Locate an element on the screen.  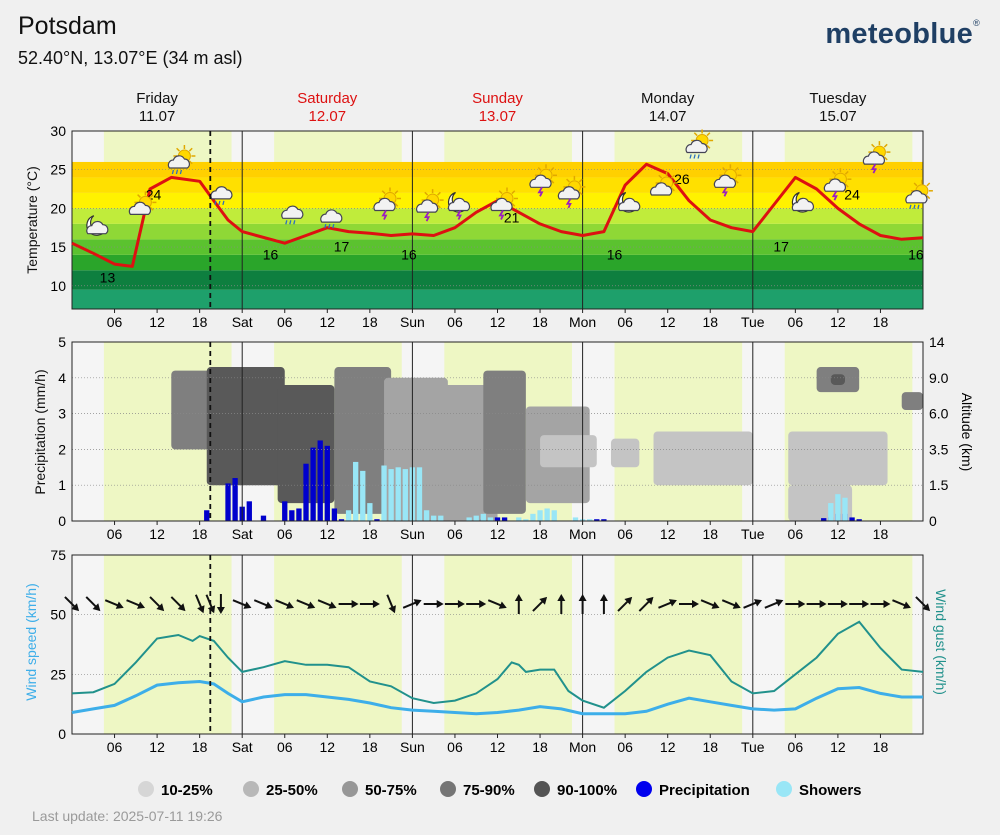
temperature-data-label: 16 is located at coordinates (409, 254).